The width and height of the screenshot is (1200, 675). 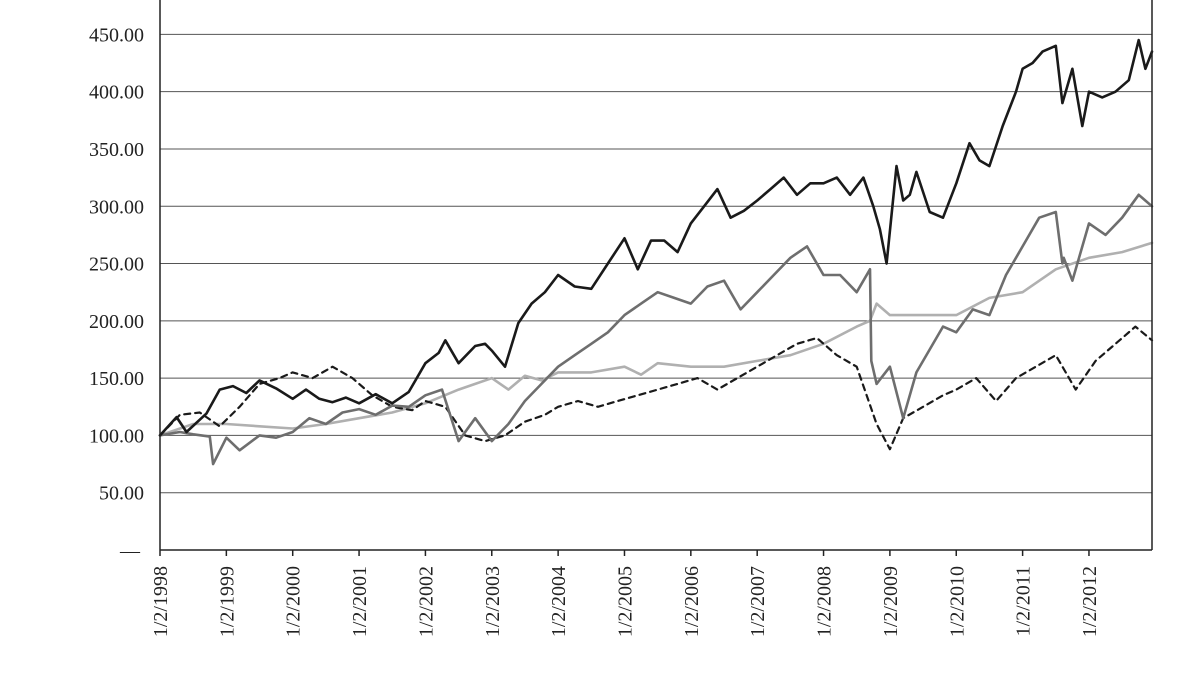 I want to click on x-tick-label: 1/2/1999, so click(x=227, y=601).